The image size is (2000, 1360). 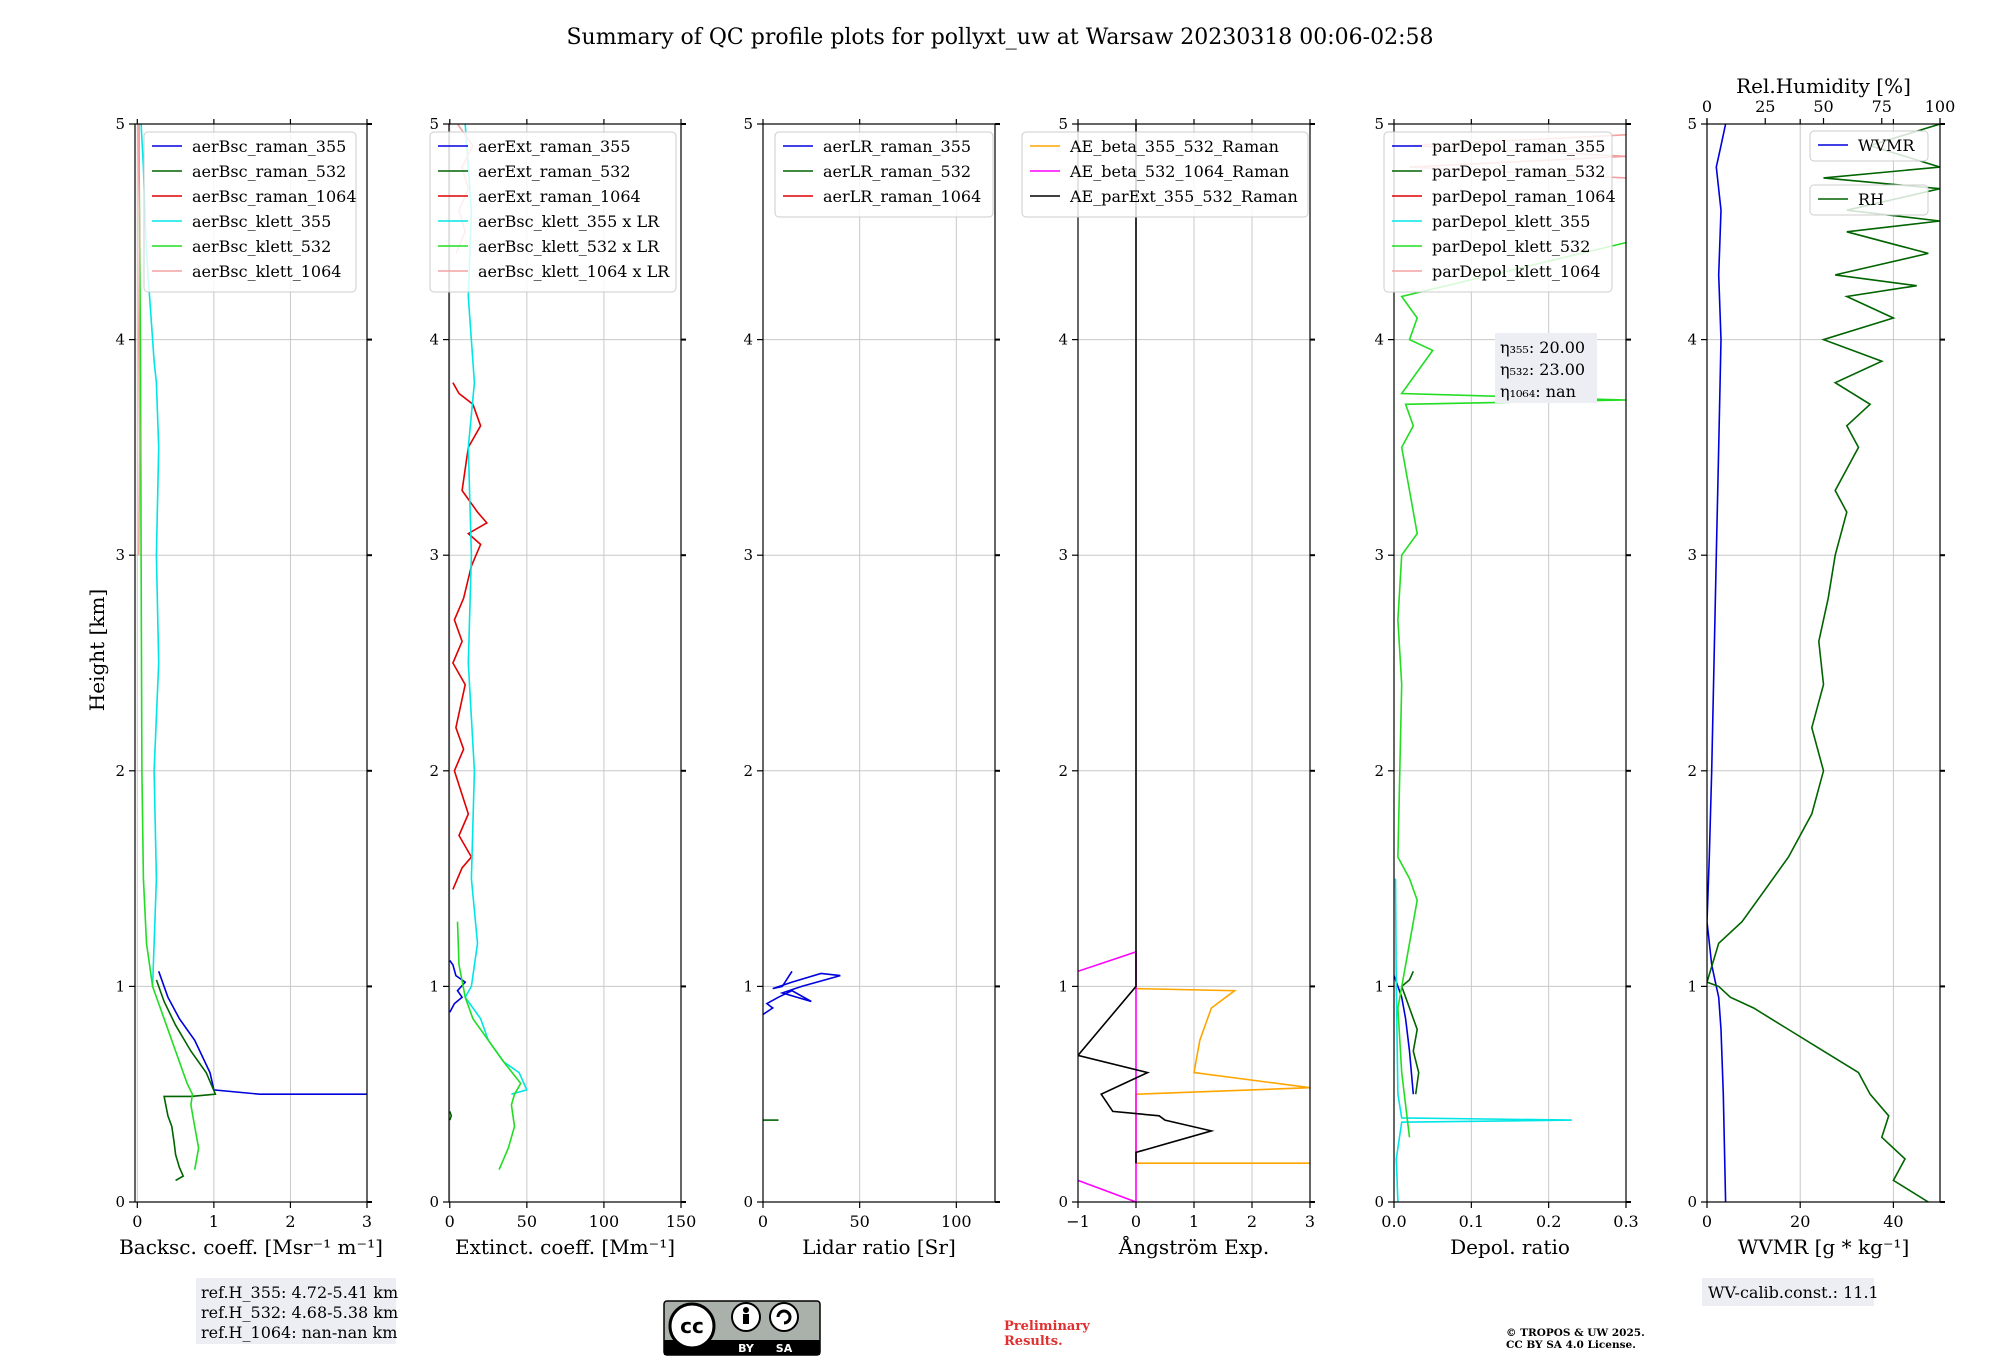 I want to click on ref-height-line: ref.H_1064: nan-nan km, so click(x=299, y=1332).